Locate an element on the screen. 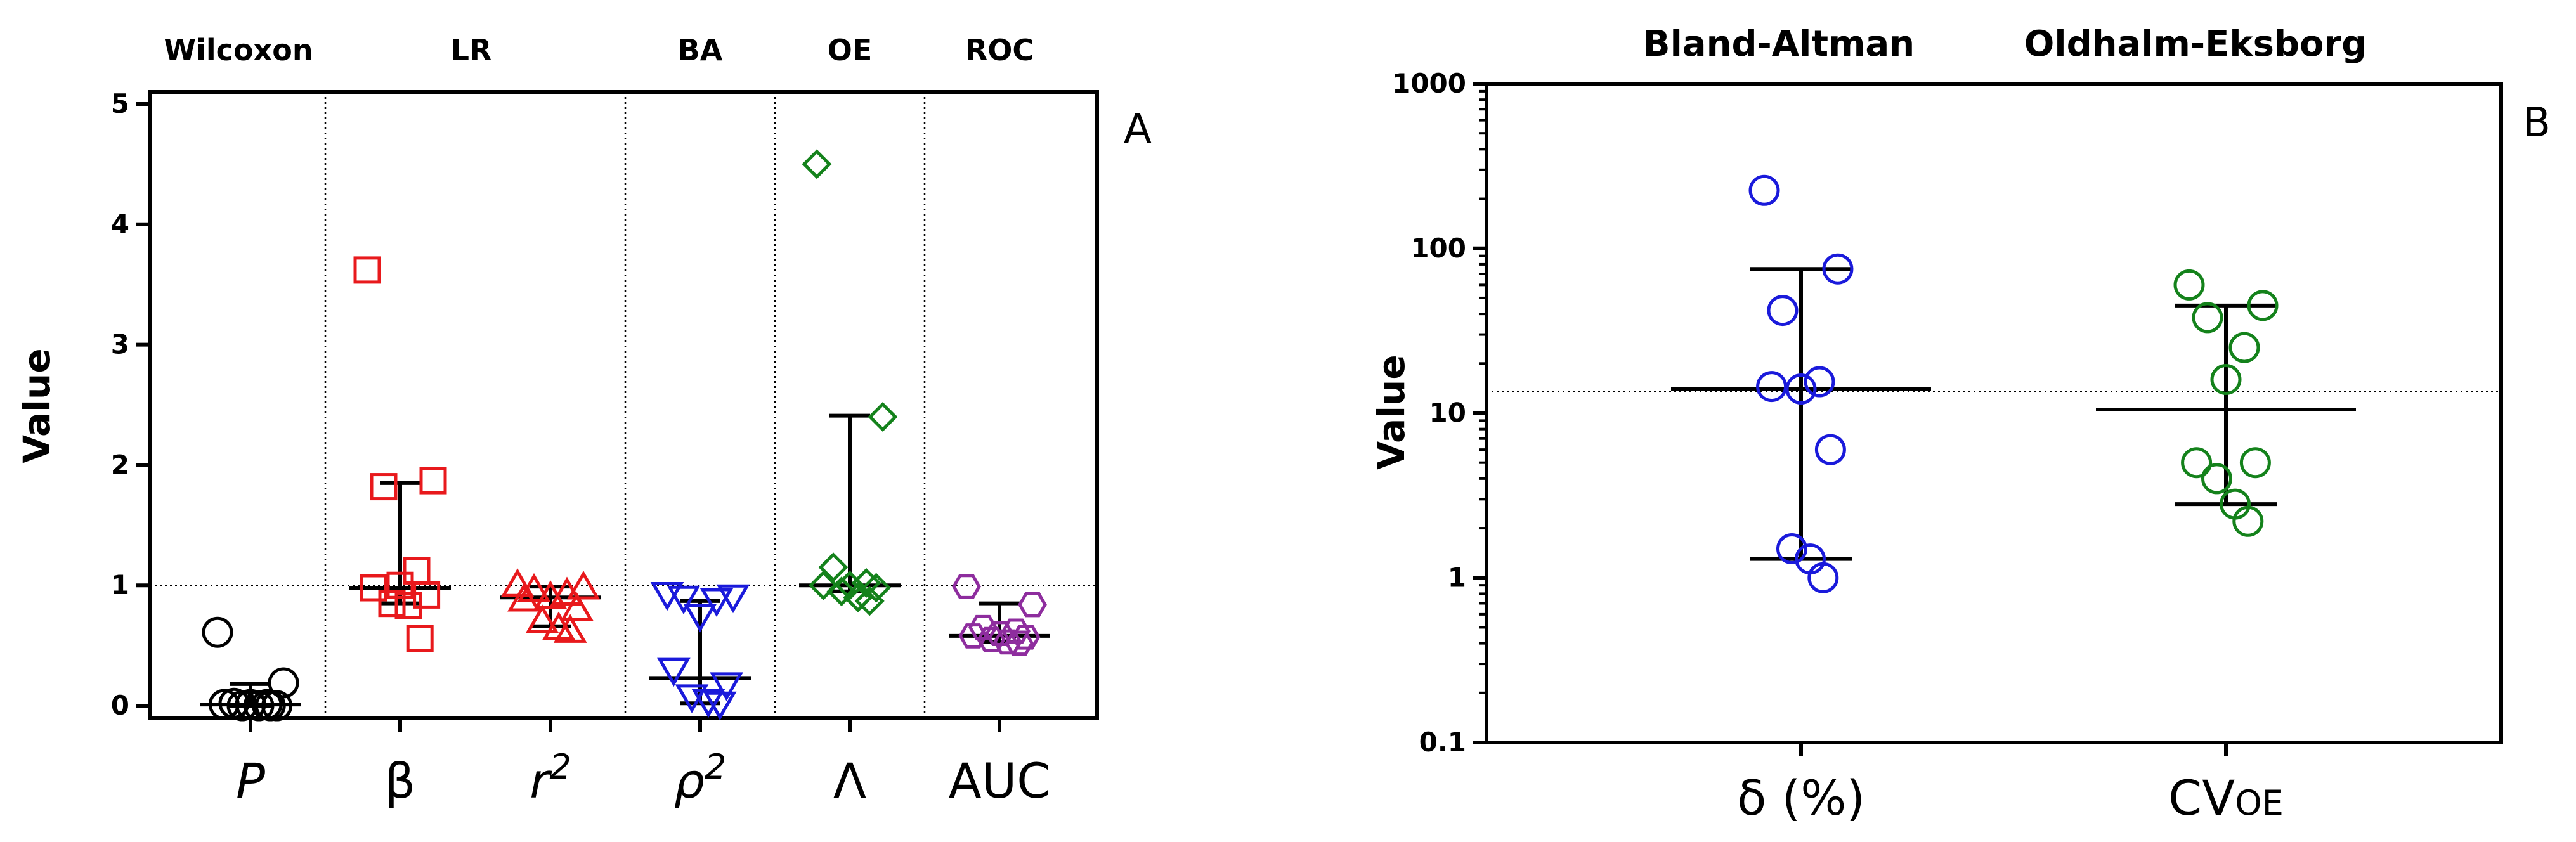 Image resolution: width=2576 pixels, height=842 pixels. x-category-label-1: δ (%) is located at coordinates (1801, 798).